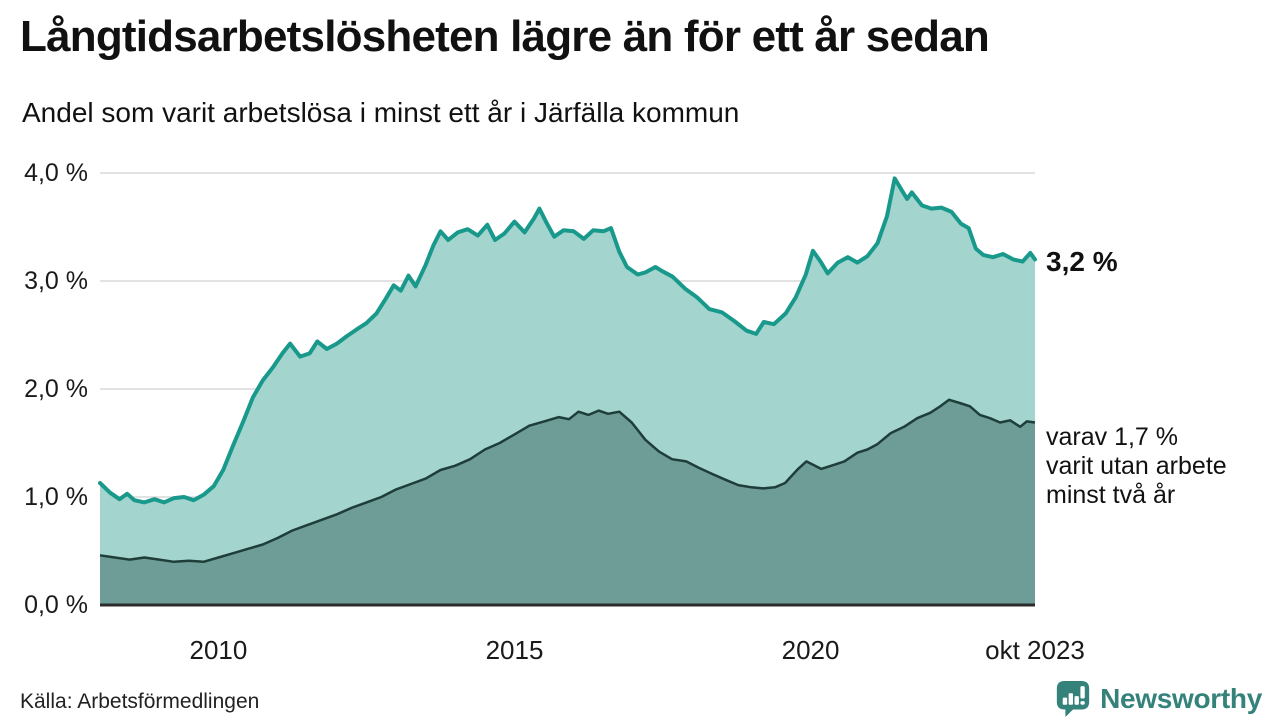  What do you see at coordinates (1111, 495) in the screenshot?
I see `inner-annotation-line-3: minst två år` at bounding box center [1111, 495].